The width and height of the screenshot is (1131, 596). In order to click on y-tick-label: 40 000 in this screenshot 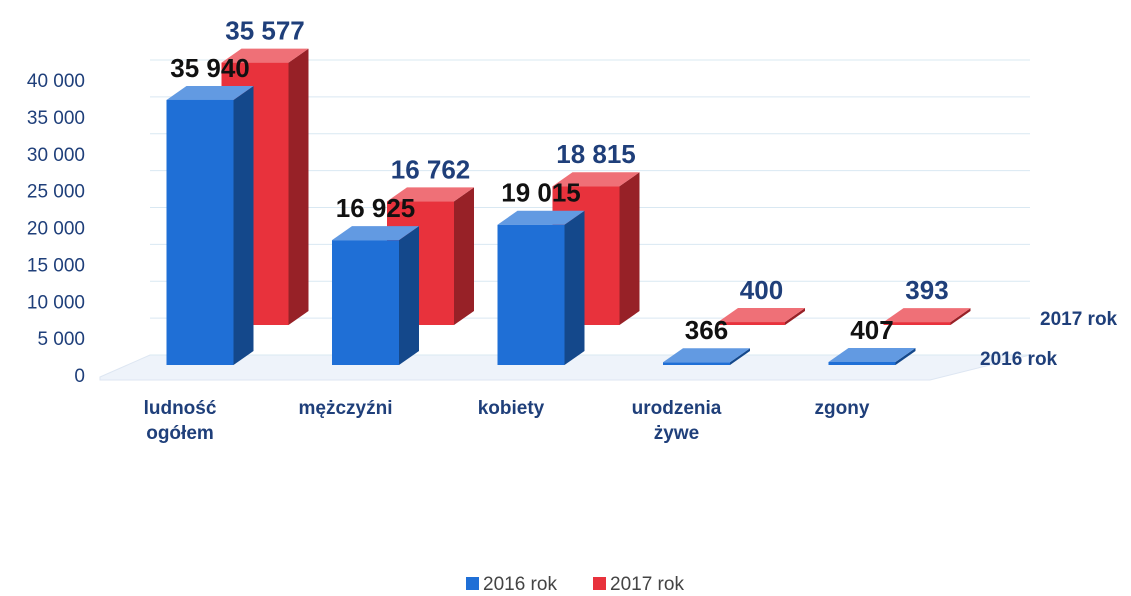, I will do `click(56, 81)`.